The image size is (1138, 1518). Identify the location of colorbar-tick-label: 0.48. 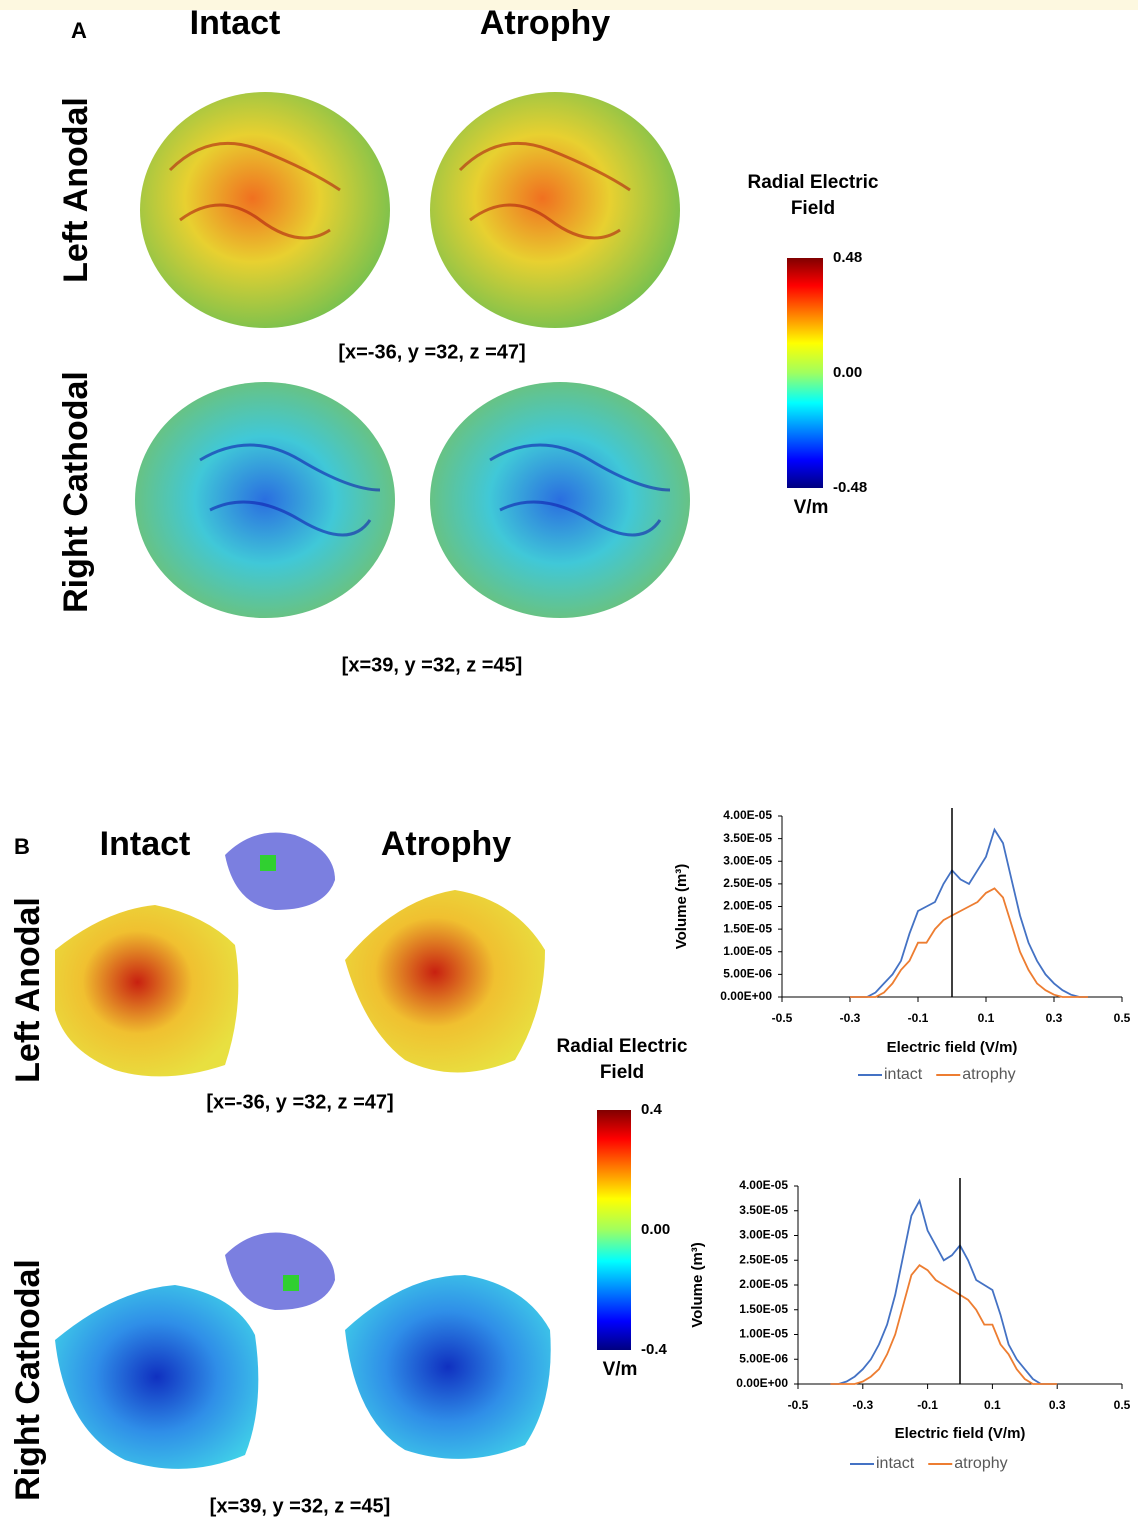
(847, 257).